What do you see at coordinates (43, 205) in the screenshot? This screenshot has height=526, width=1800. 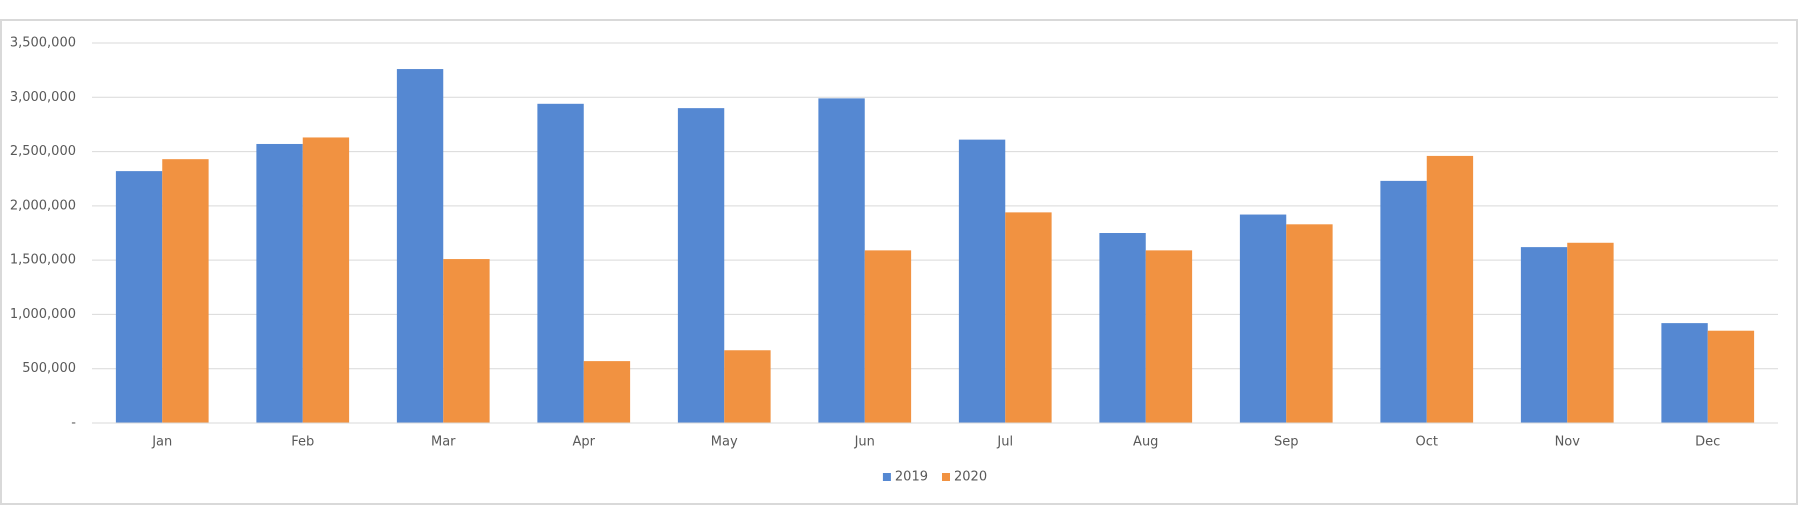 I see `y-tick-label: 2,000,000` at bounding box center [43, 205].